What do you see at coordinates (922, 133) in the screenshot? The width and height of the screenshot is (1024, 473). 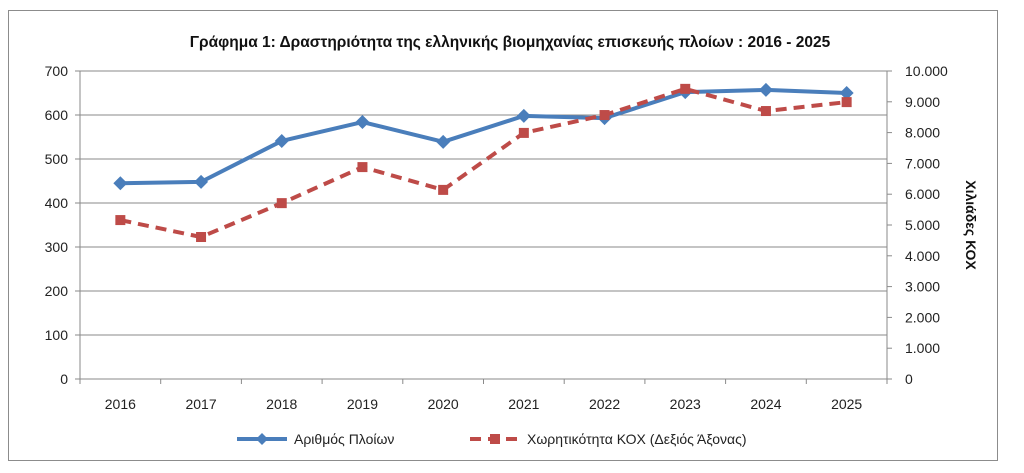 I see `right-tick-label: 8.000` at bounding box center [922, 133].